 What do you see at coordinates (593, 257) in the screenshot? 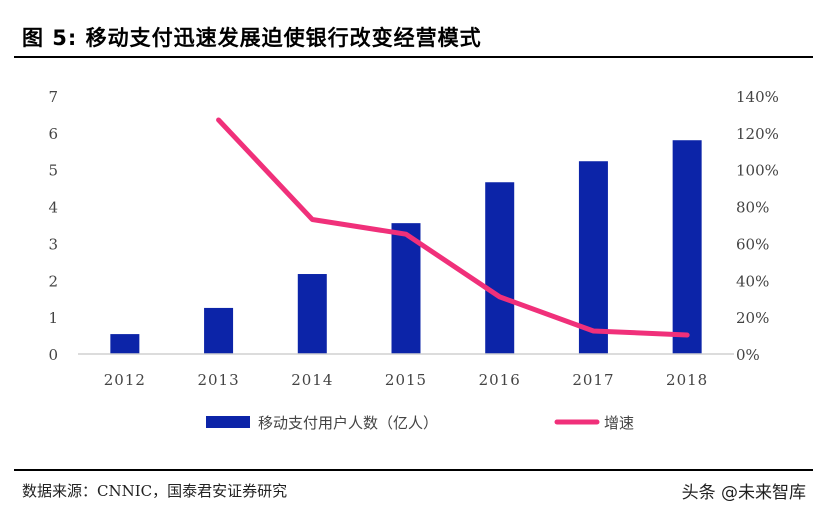
I see `bar-2017` at bounding box center [593, 257].